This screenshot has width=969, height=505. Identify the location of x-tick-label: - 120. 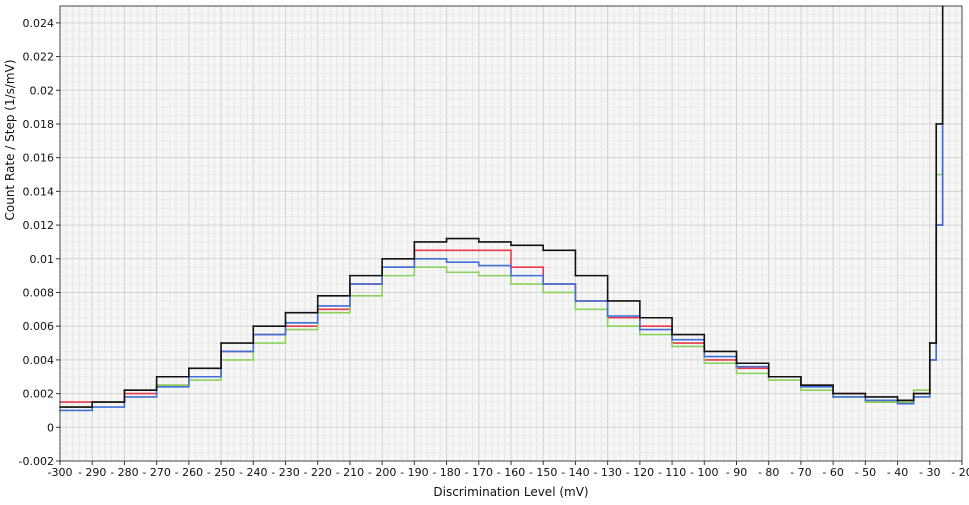
(640, 472).